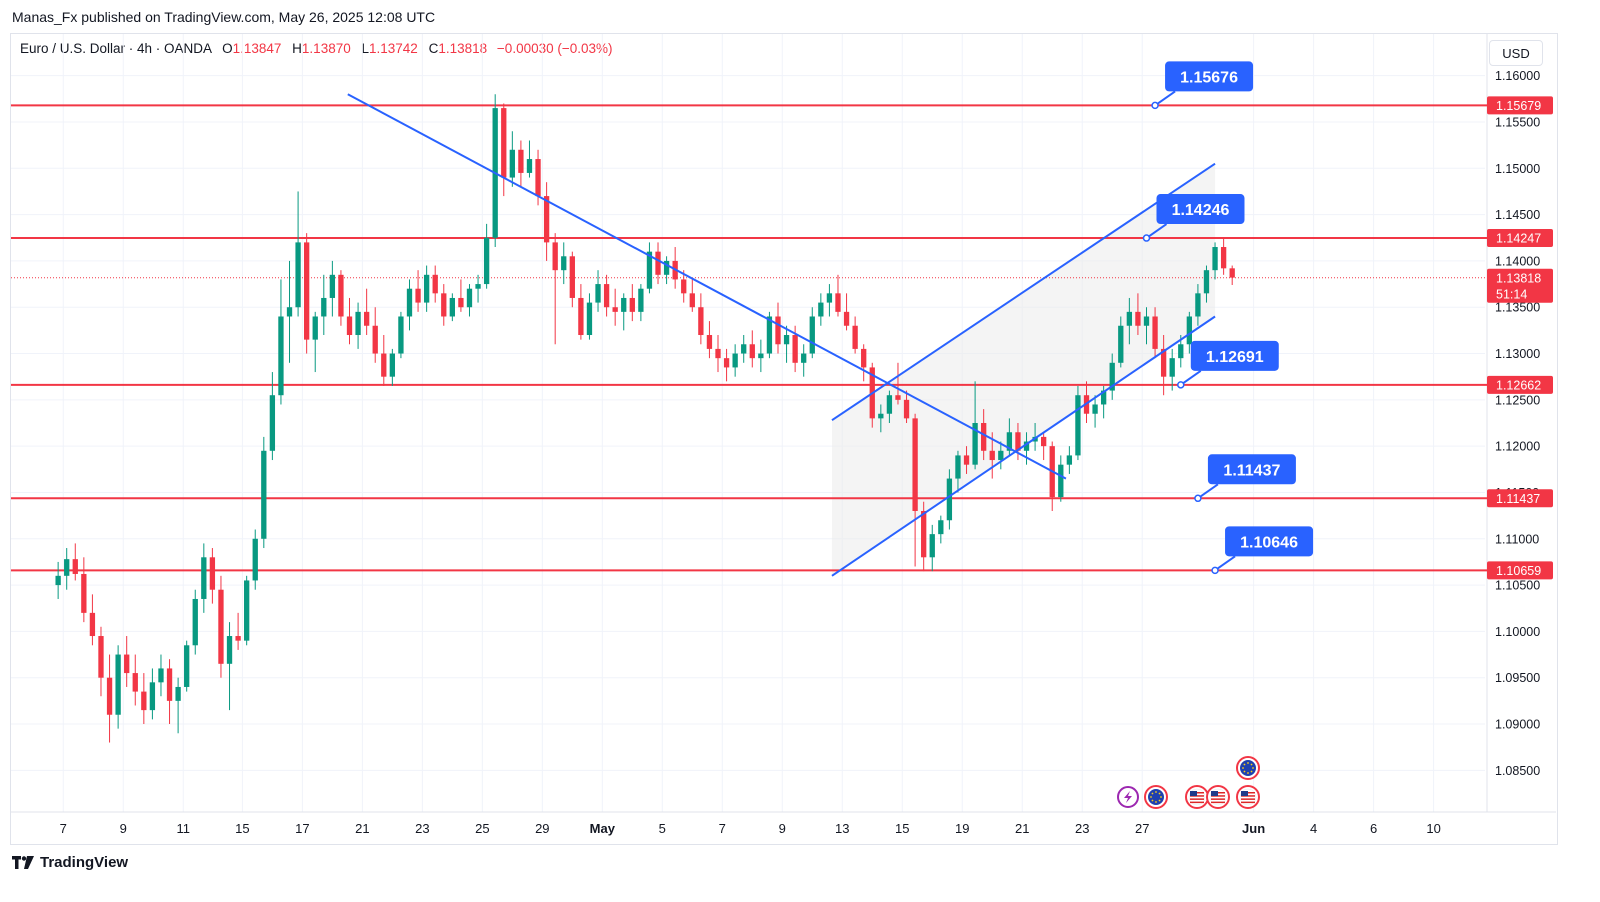  What do you see at coordinates (1082, 828) in the screenshot?
I see `time-tick-label: 23` at bounding box center [1082, 828].